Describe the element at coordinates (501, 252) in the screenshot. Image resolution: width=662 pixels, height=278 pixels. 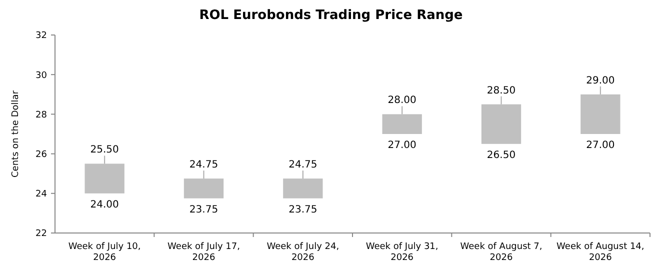
I see `x-tick-label: Week of August 7, 2026` at that location.